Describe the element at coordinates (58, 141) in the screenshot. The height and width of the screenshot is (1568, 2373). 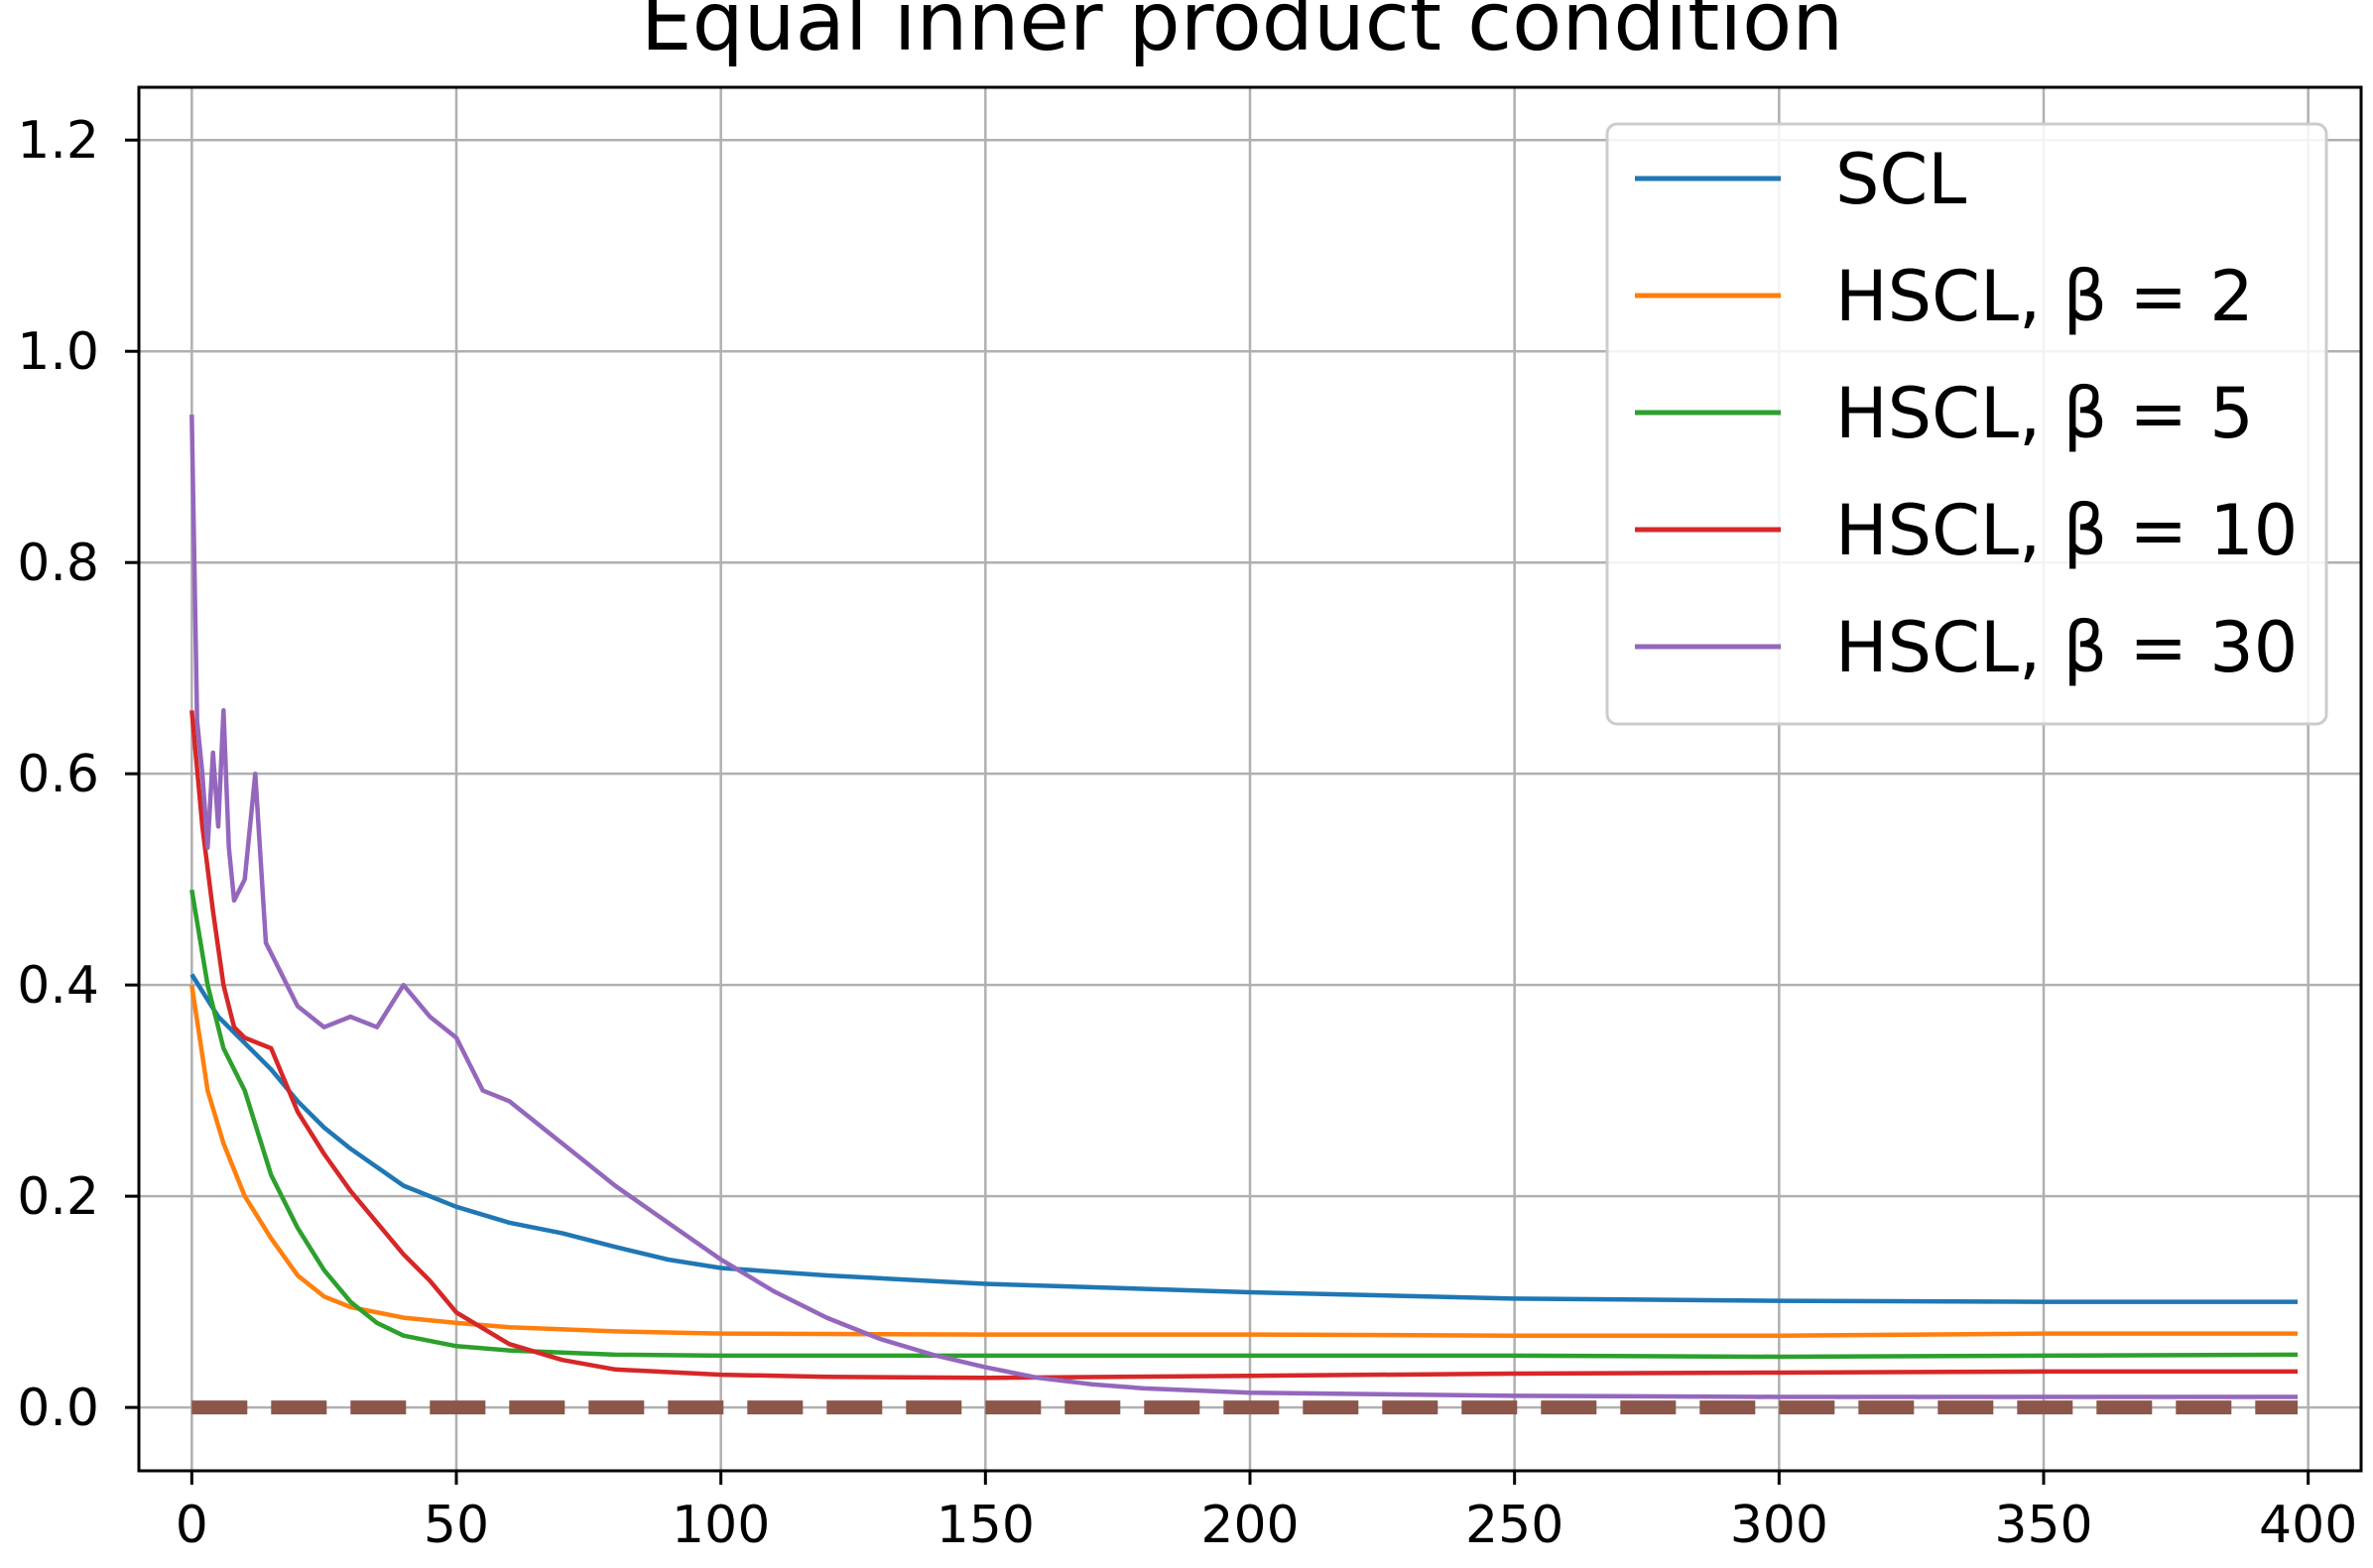
I see `y-tick-label: 1.2` at that location.